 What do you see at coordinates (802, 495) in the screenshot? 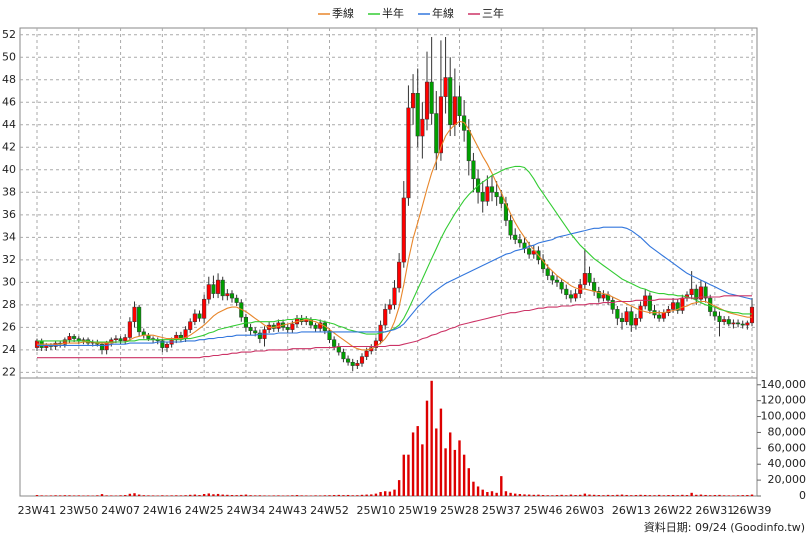
I see `y2-tick-label: 0` at bounding box center [802, 495].